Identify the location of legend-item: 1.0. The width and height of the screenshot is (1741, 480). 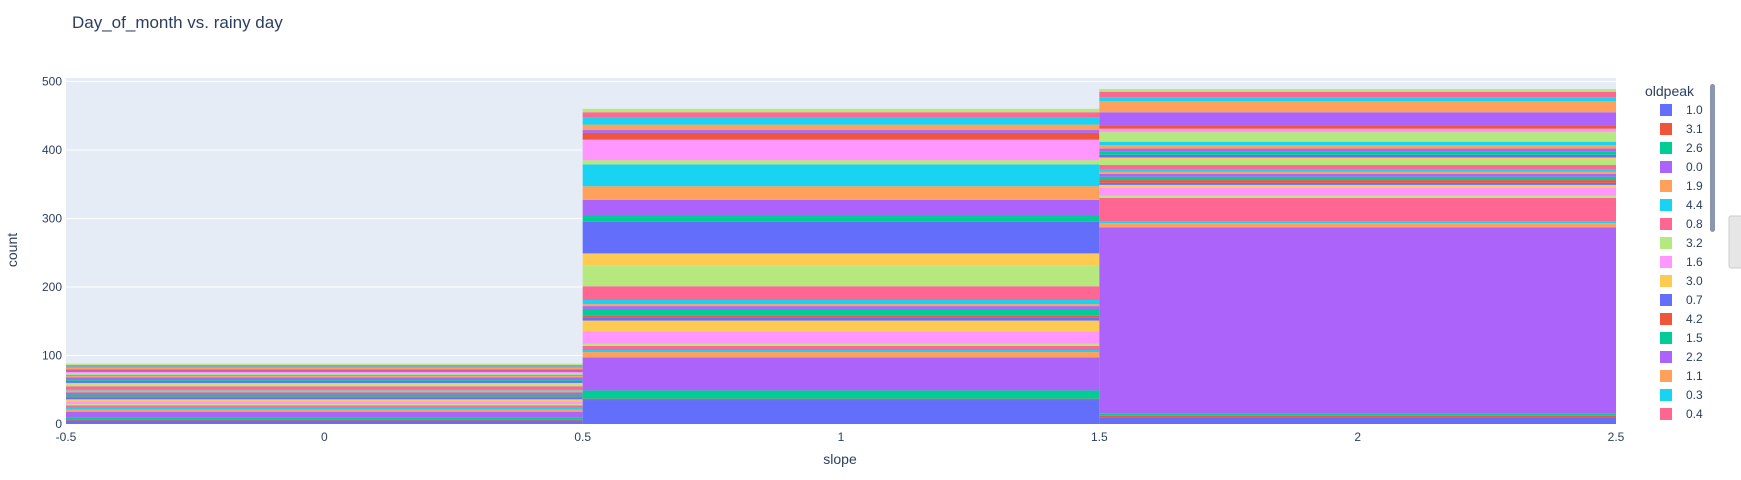
(1681, 110).